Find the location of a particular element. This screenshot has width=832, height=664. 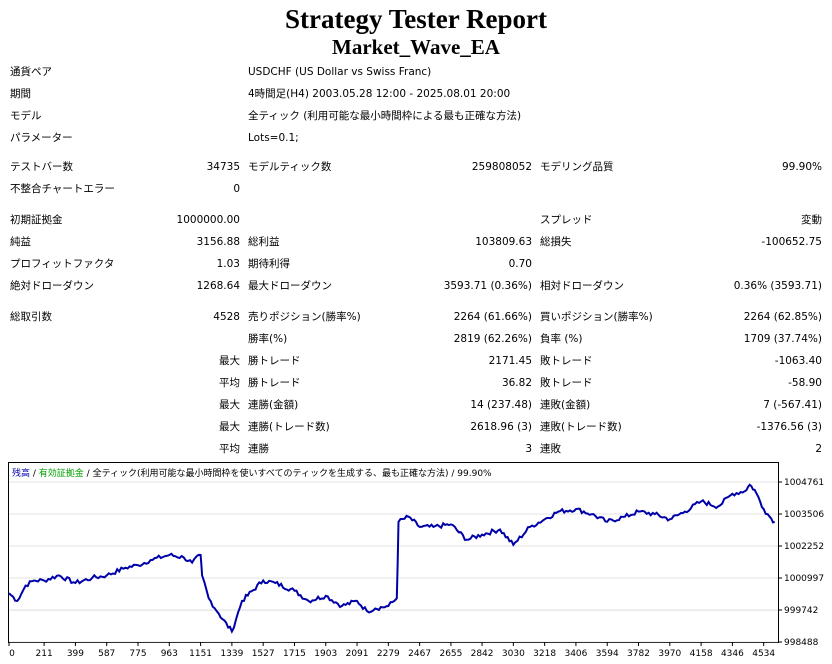

loss-value: 1709 (37.74%) is located at coordinates (782, 339).